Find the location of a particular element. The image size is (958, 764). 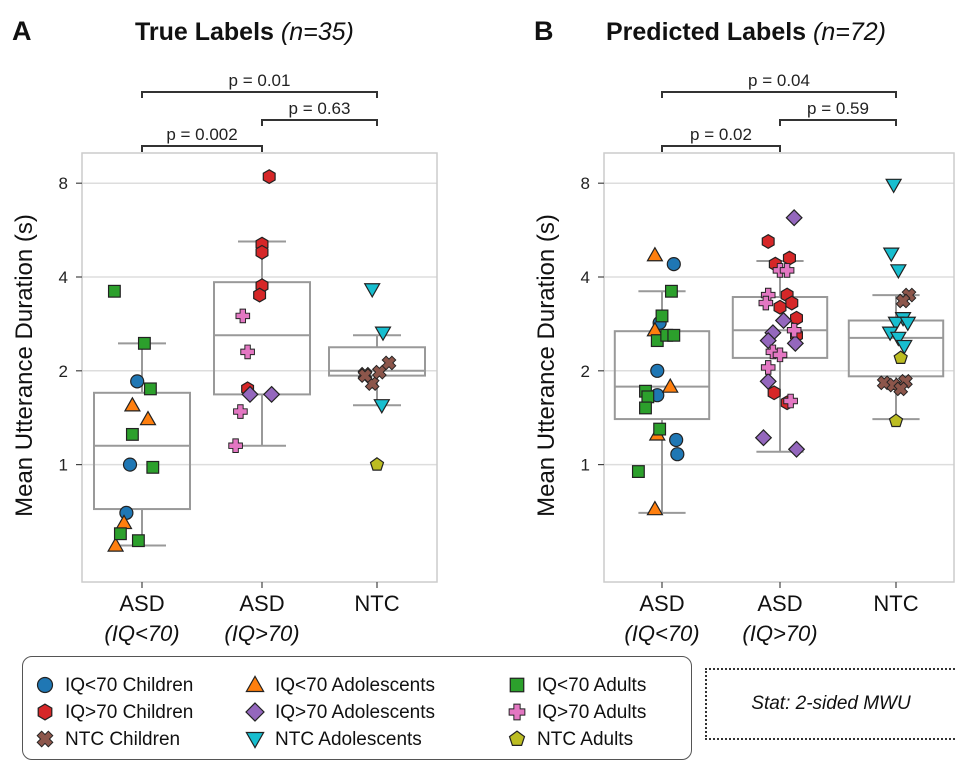

legend-label: NTC Adolescents is located at coordinates (348, 739).